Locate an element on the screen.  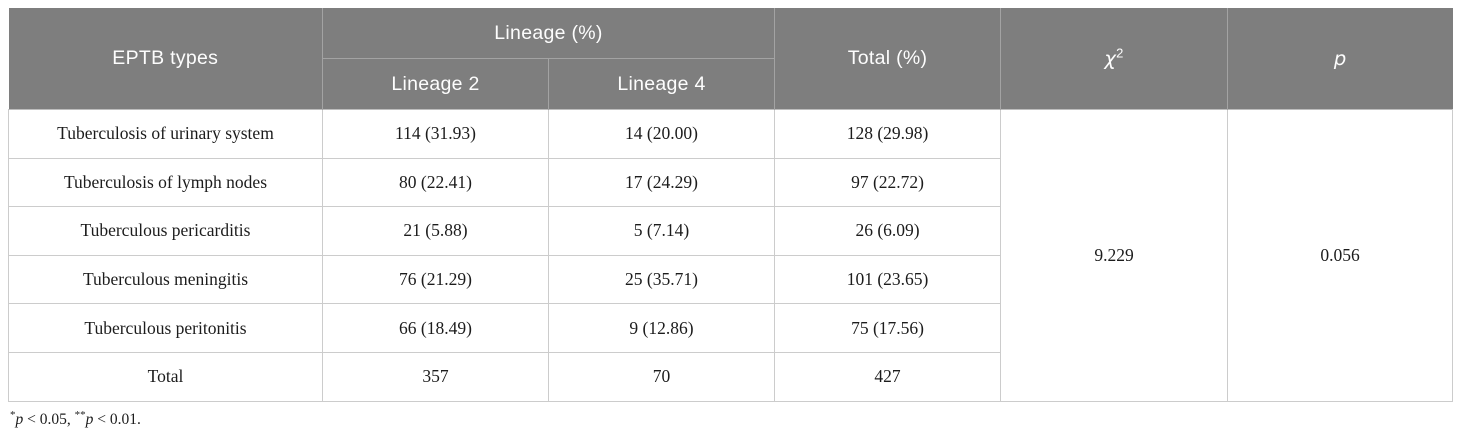
cell-lineage2: 66 (18.49) is located at coordinates (435, 328).